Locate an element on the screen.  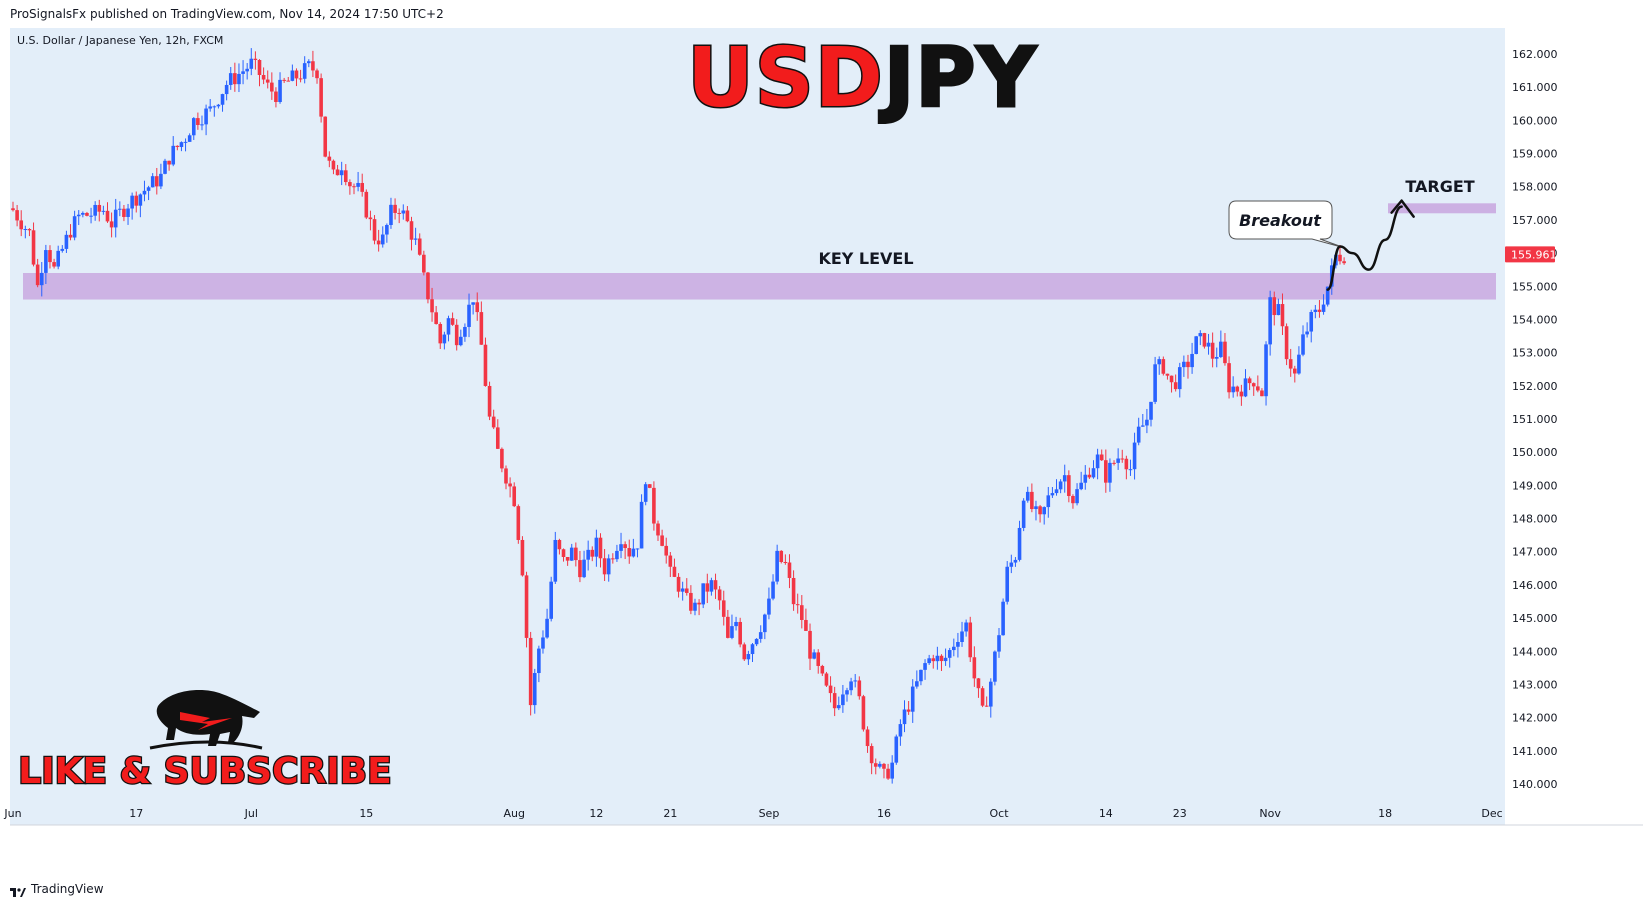
y-tick-label: 158.000 is located at coordinates (1535, 187).